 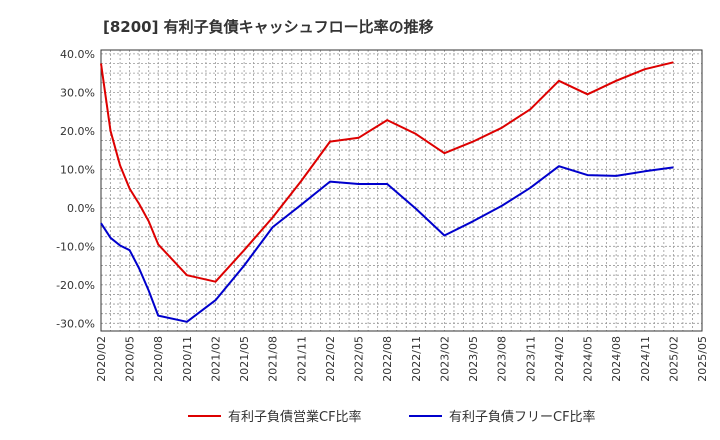 What do you see at coordinates (77, 131) in the screenshot?
I see `y-tick-label: 20.0%` at bounding box center [77, 131].